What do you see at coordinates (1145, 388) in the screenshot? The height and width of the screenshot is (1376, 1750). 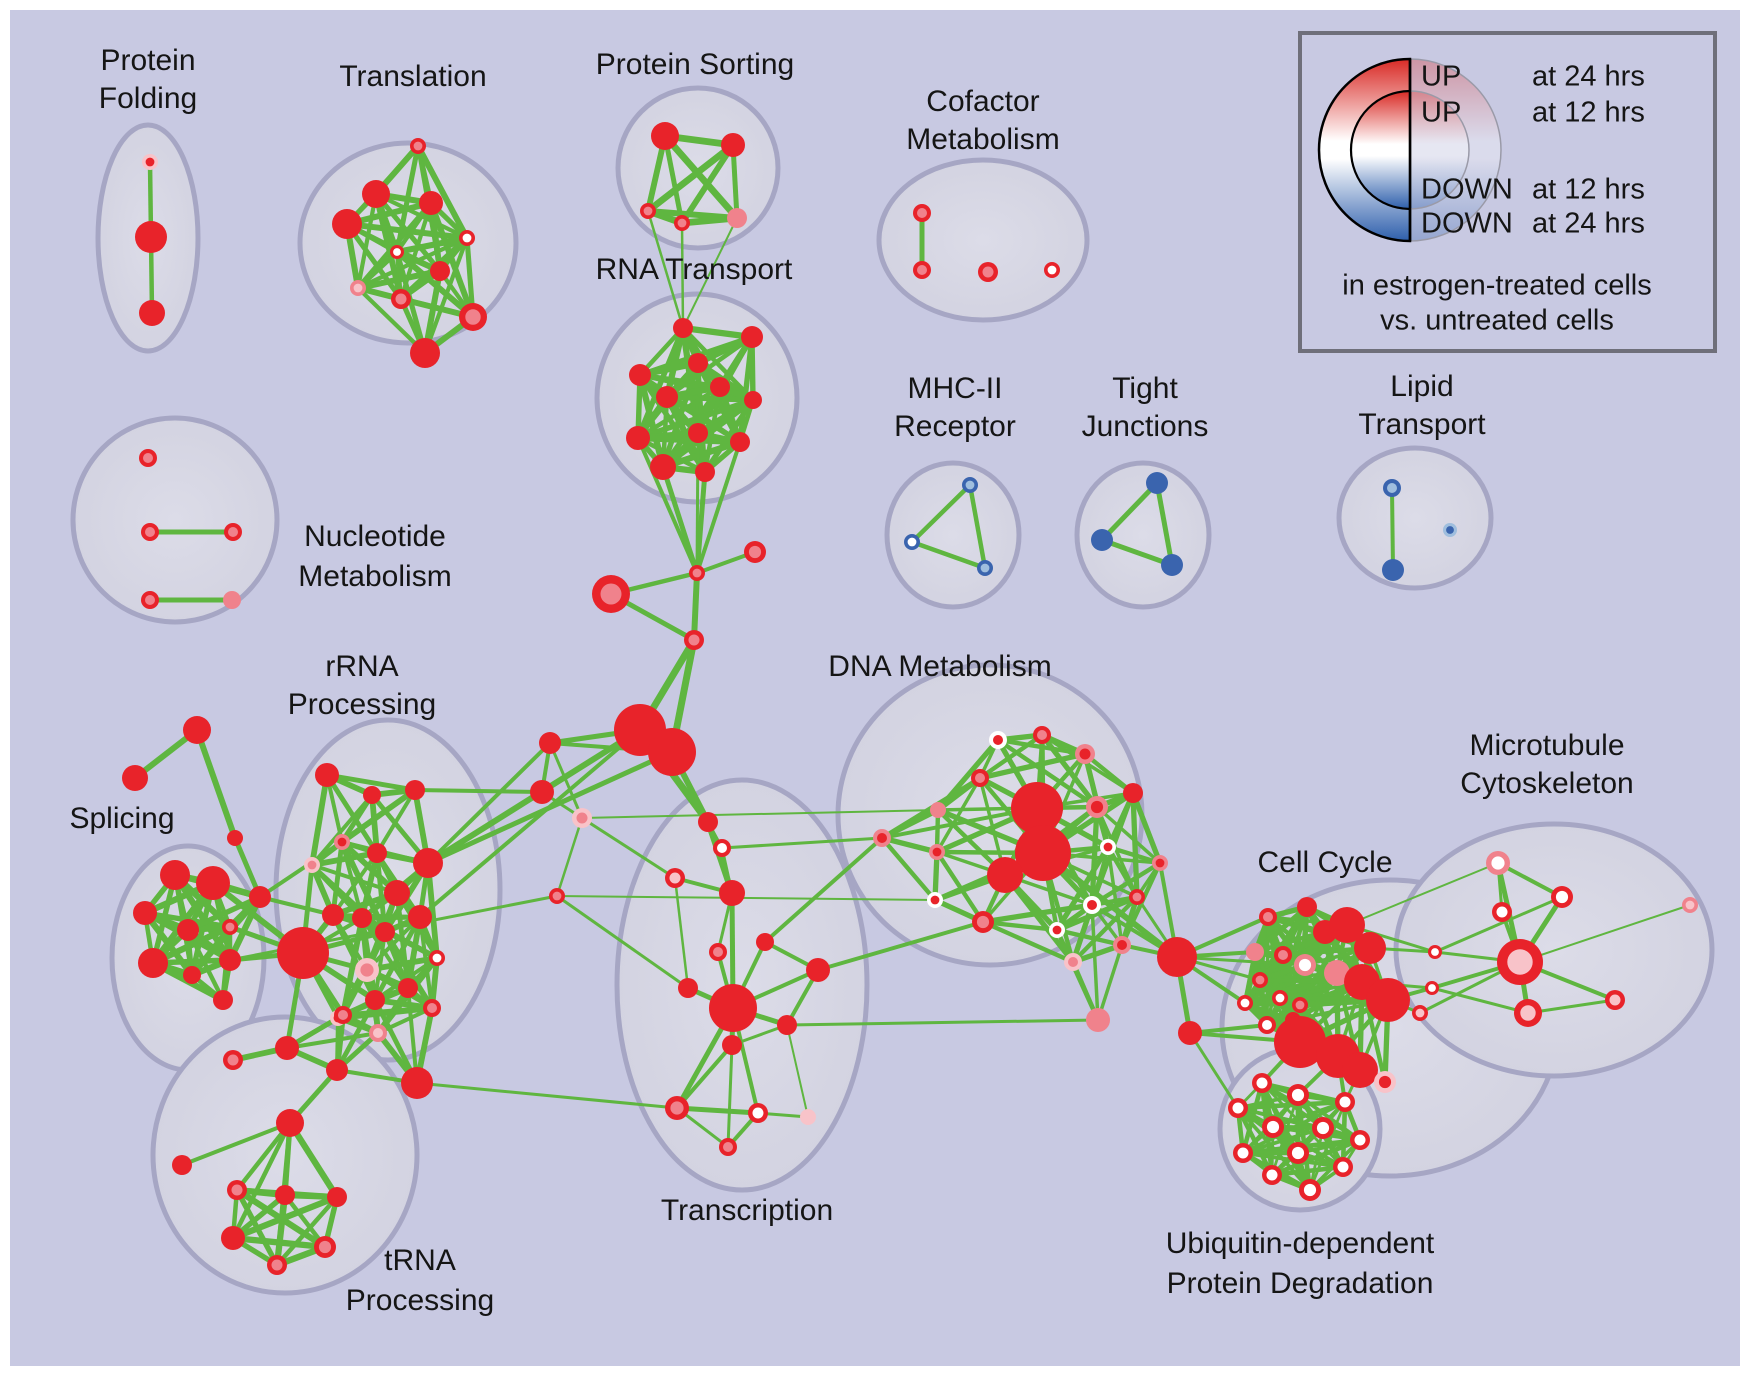 I see `cluster-label-tj: Tight` at bounding box center [1145, 388].